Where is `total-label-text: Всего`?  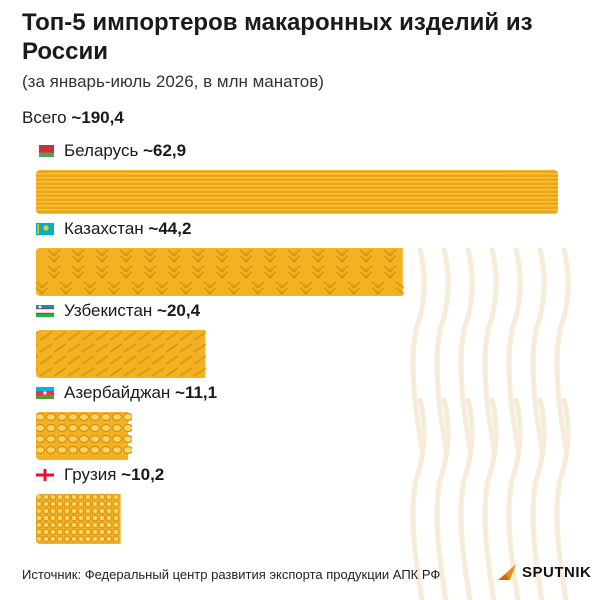
total-label-text: Всего is located at coordinates (44, 117).